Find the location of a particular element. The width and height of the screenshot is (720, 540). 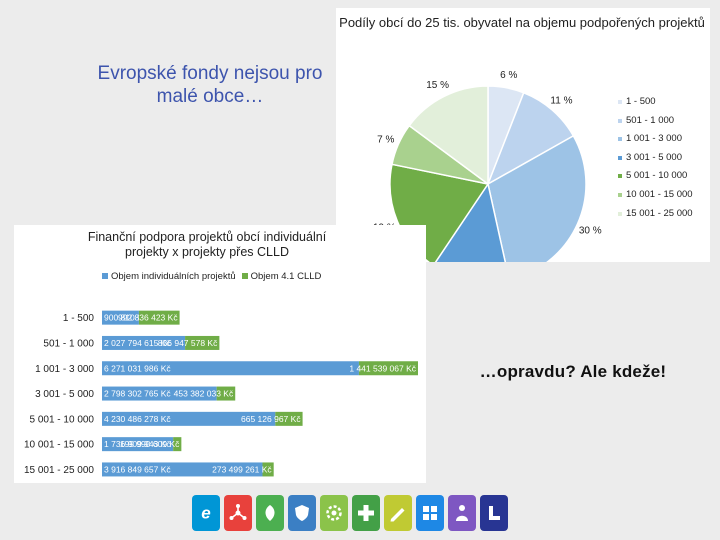

network-icon is located at coordinates (238, 512).